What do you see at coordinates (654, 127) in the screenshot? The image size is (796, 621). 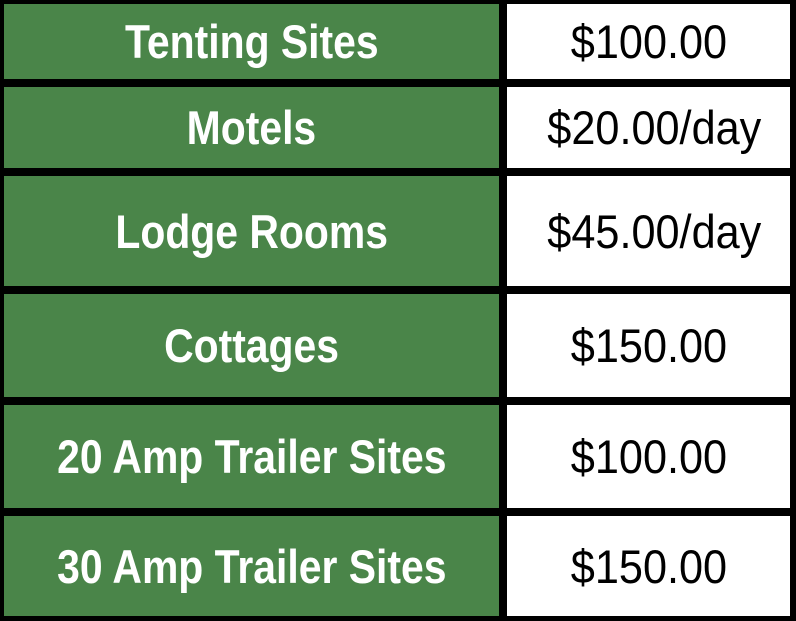 I see `row-price: $20.00/day` at bounding box center [654, 127].